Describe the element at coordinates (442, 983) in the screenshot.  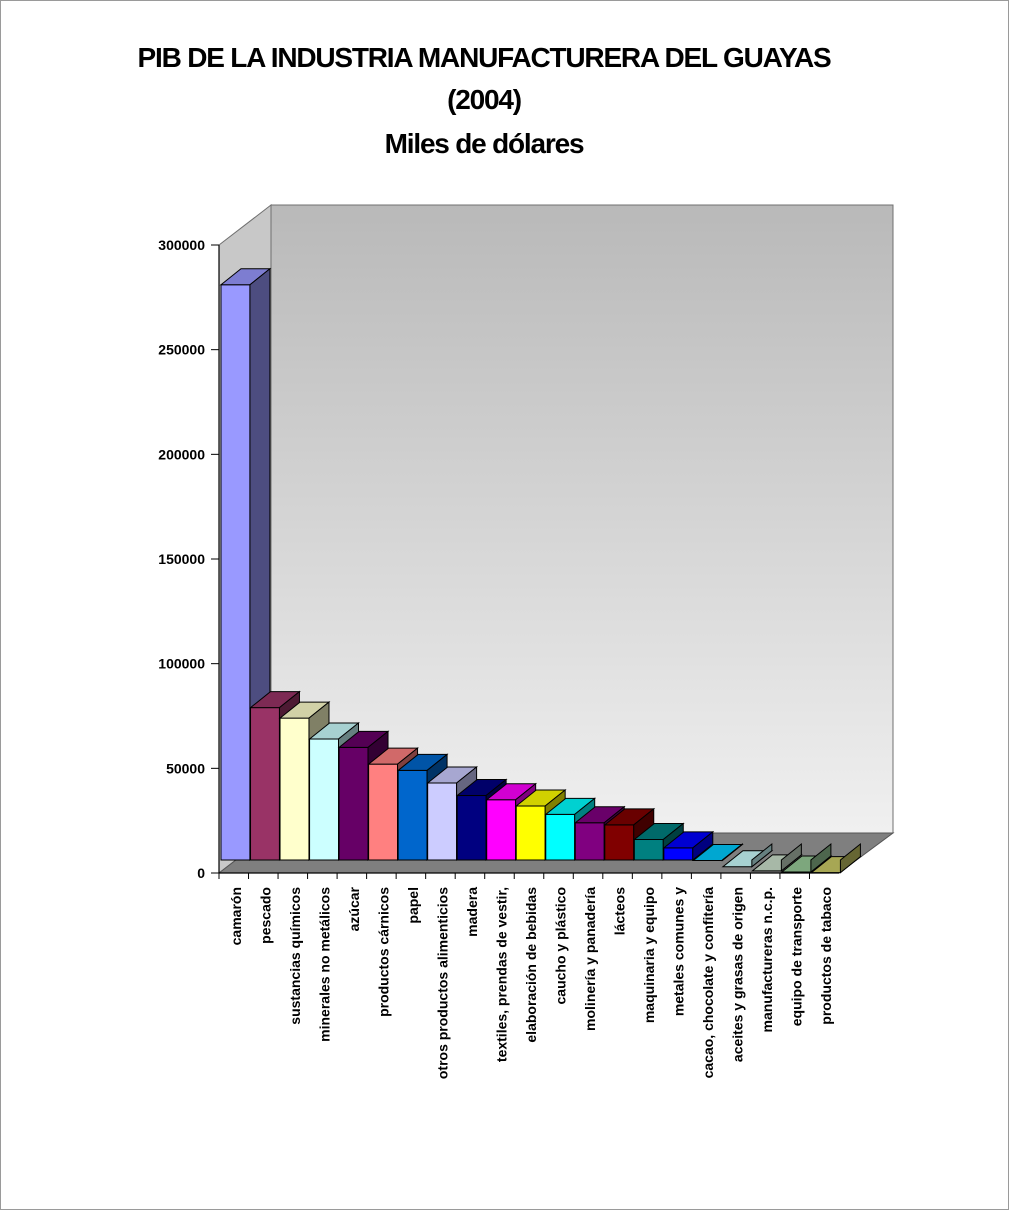
I see `category-label: otros productos alimenticios` at that location.